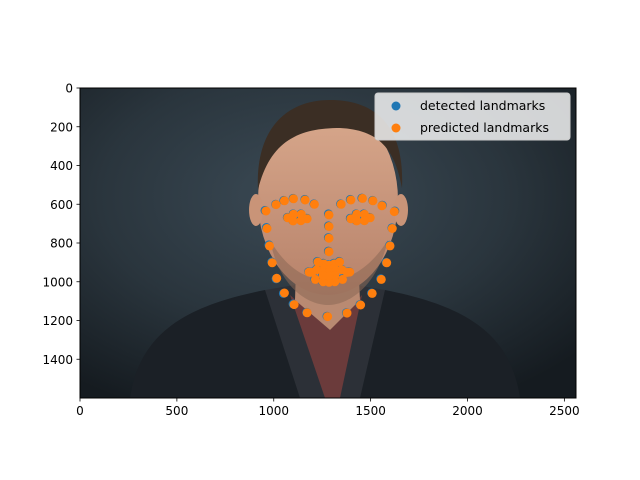  What do you see at coordinates (396, 128) in the screenshot?
I see `legend-marker-predicted` at bounding box center [396, 128].